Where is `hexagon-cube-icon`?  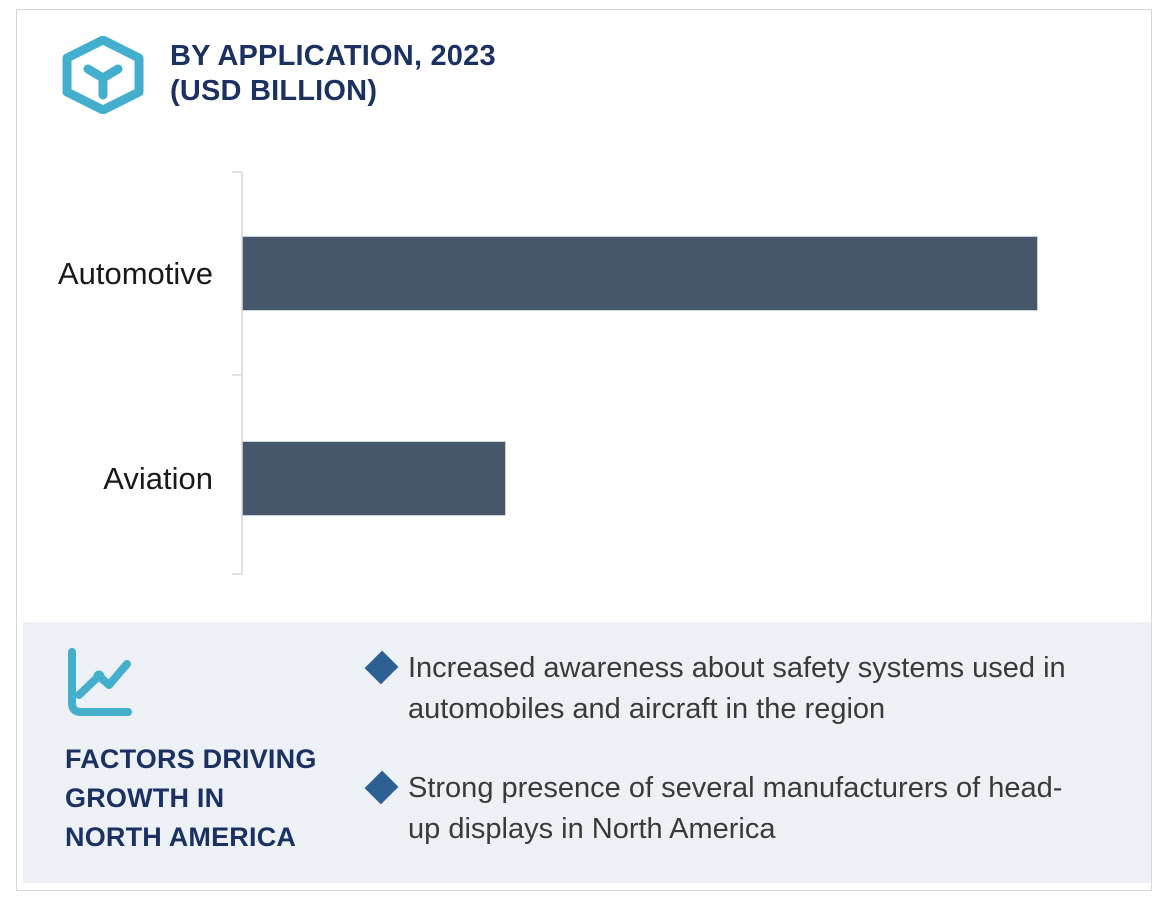
hexagon-cube-icon is located at coordinates (103, 75).